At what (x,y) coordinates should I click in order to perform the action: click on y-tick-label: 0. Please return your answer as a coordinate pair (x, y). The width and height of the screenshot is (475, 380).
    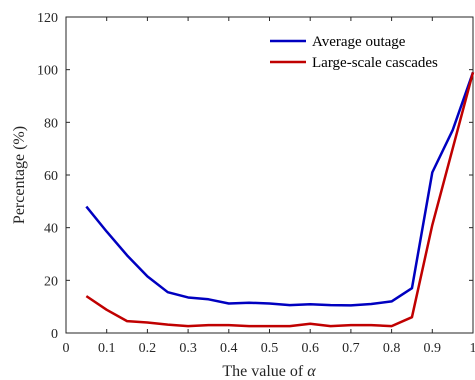
    Looking at the image, I should click on (54, 334).